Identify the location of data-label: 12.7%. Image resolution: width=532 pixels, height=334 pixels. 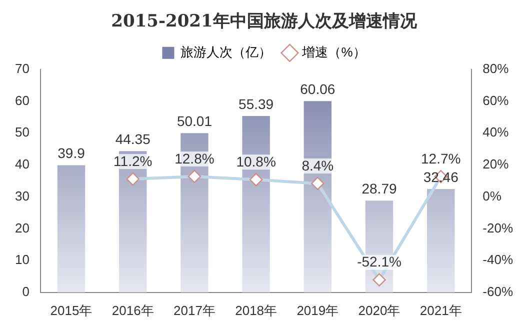
(441, 158).